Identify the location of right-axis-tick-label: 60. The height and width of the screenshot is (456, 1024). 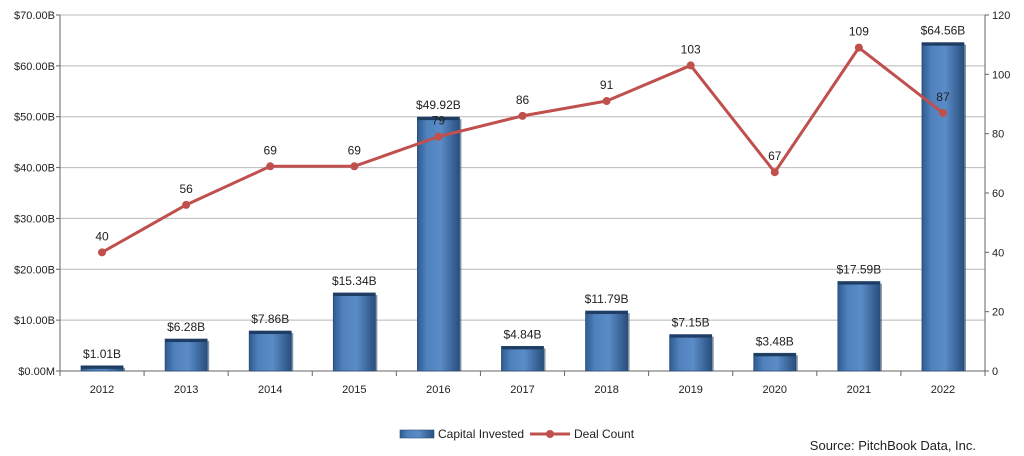
(998, 194).